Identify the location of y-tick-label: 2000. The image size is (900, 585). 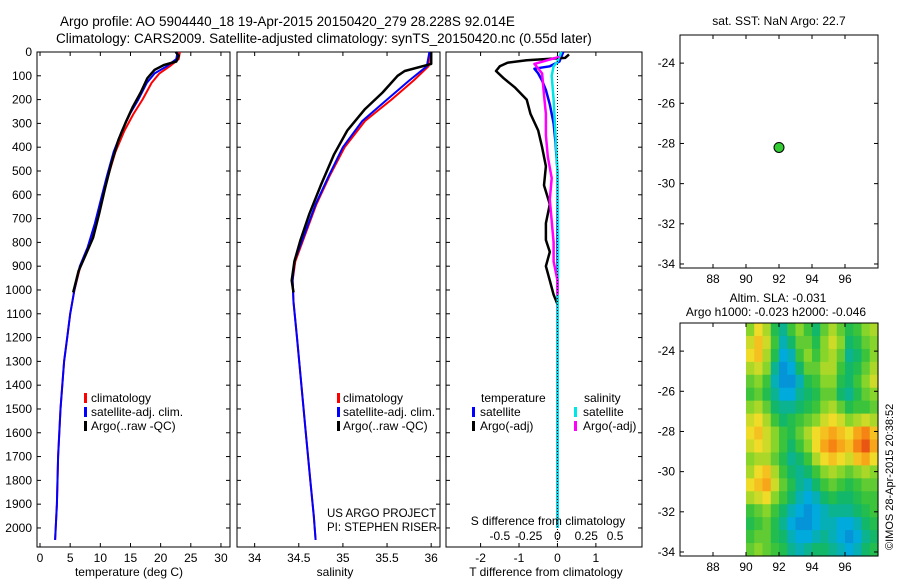
(18, 528).